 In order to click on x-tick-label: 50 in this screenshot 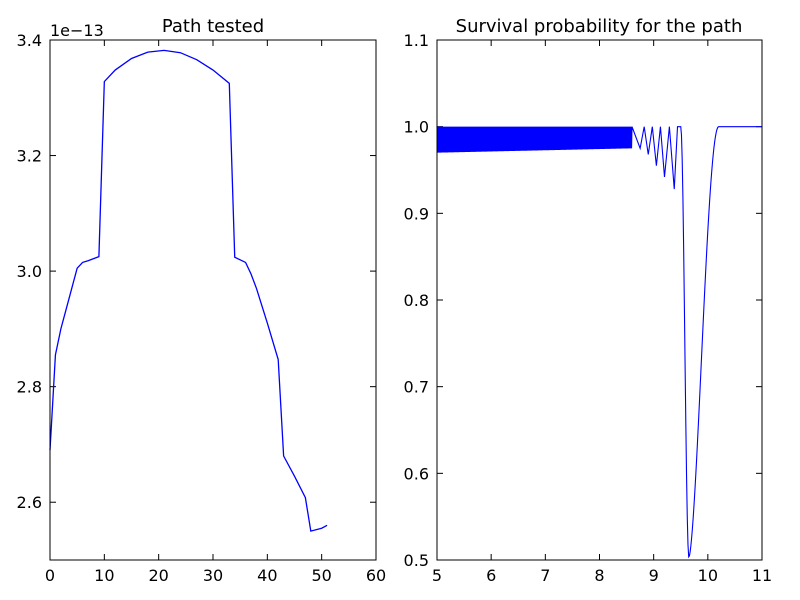, I will do `click(321, 575)`.